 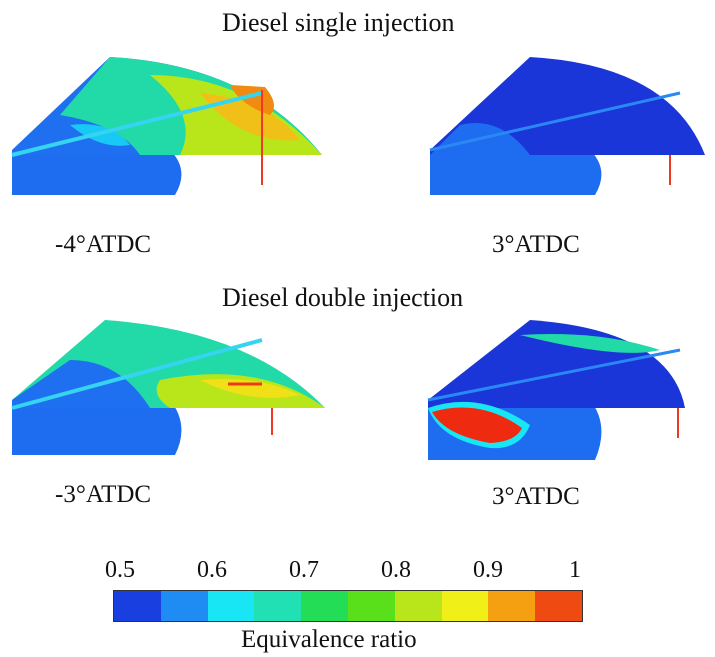 I want to click on colorbar-tick: 0.7, so click(x=304, y=570).